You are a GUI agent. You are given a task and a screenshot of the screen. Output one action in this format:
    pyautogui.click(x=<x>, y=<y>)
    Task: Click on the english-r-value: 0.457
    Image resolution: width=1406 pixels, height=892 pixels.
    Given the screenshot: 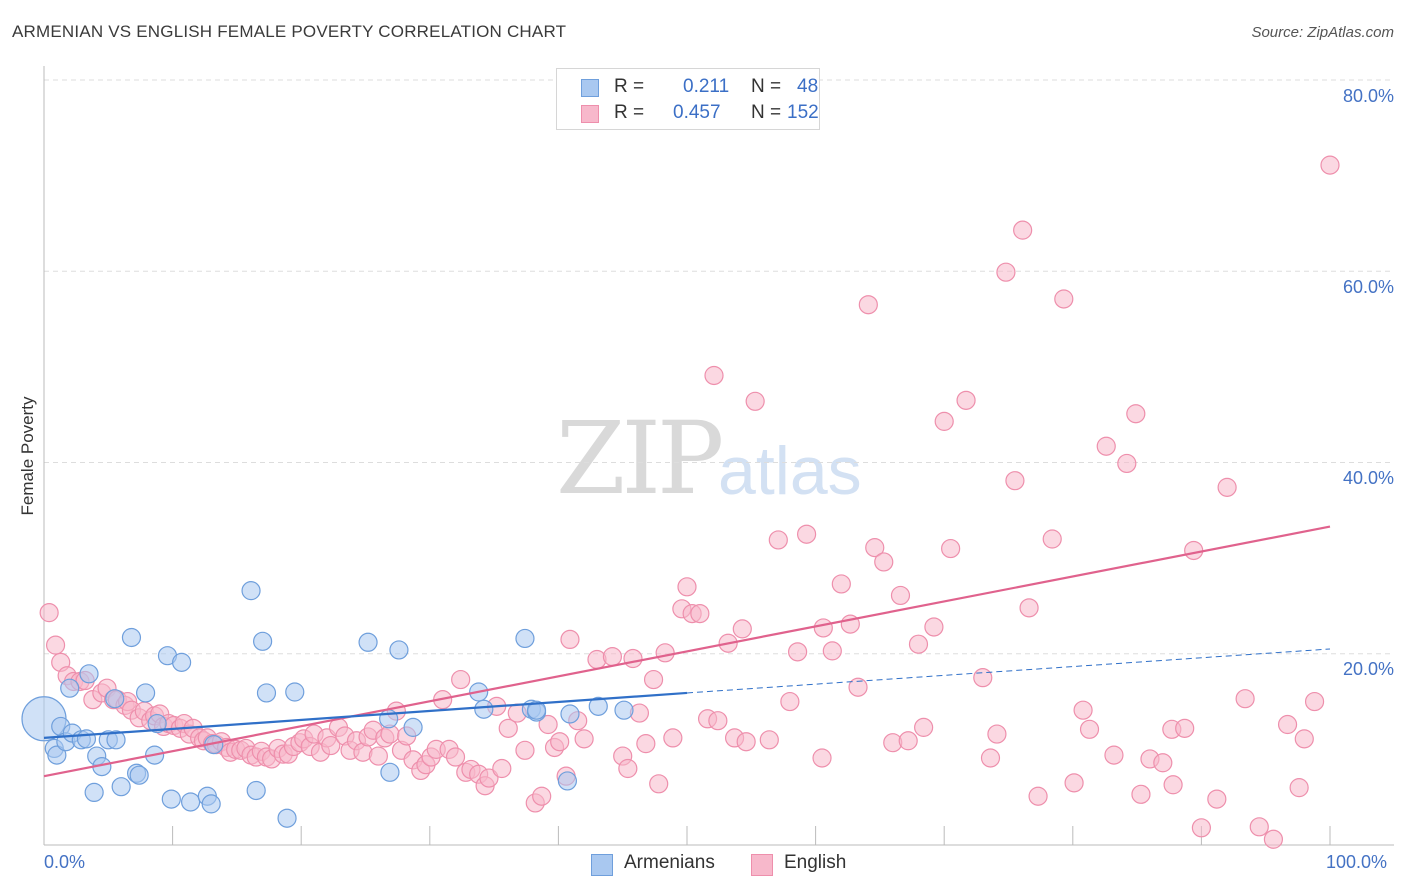 What is the action you would take?
    pyautogui.click(x=697, y=112)
    